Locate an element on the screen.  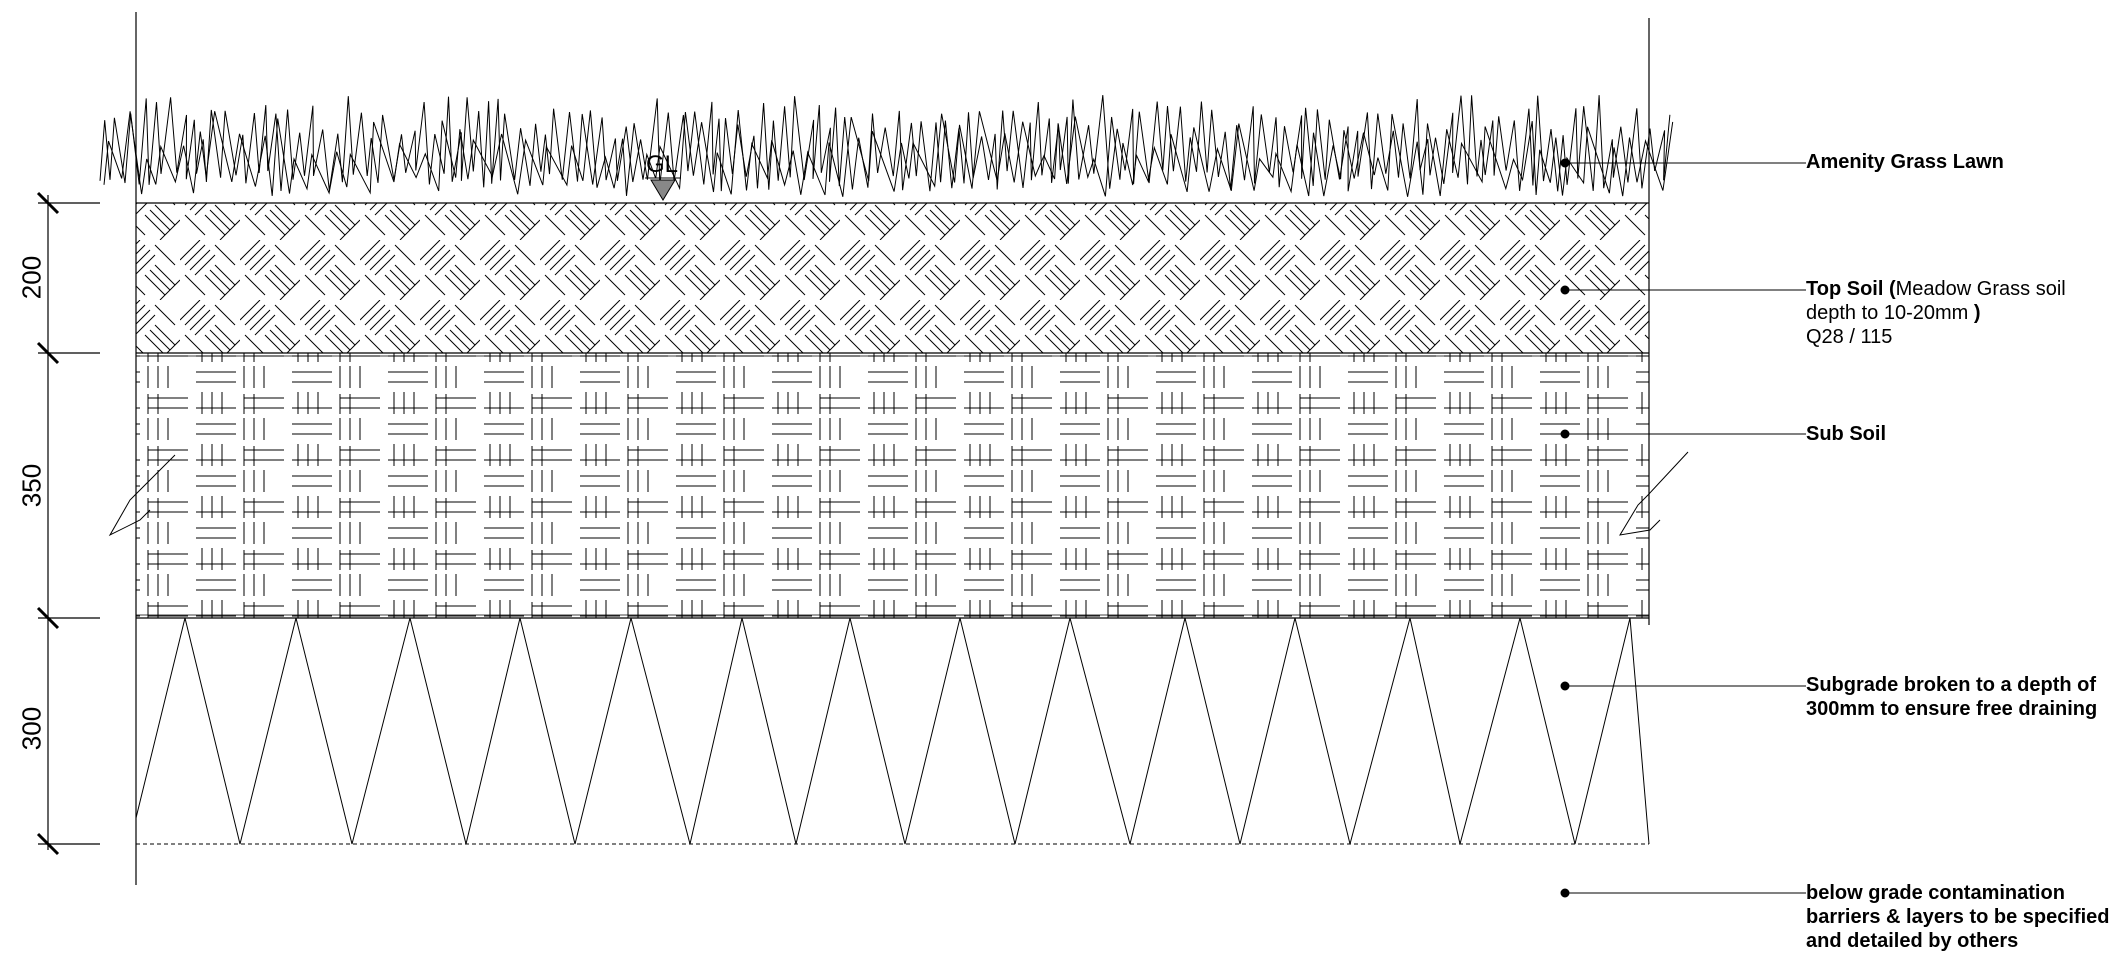
topsoil-reference: Q28 / 115 is located at coordinates (1849, 337).